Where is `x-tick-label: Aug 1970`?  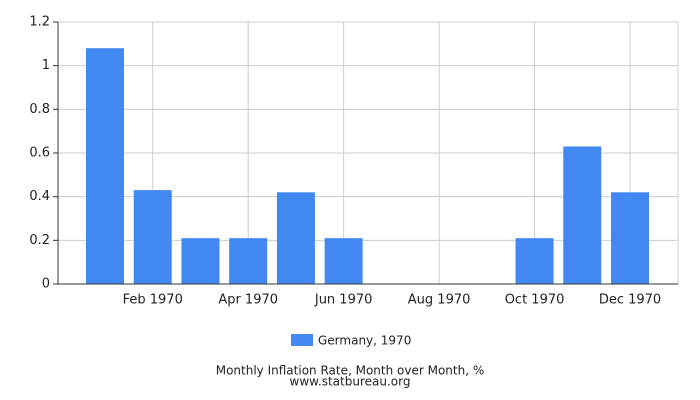 x-tick-label: Aug 1970 is located at coordinates (439, 300).